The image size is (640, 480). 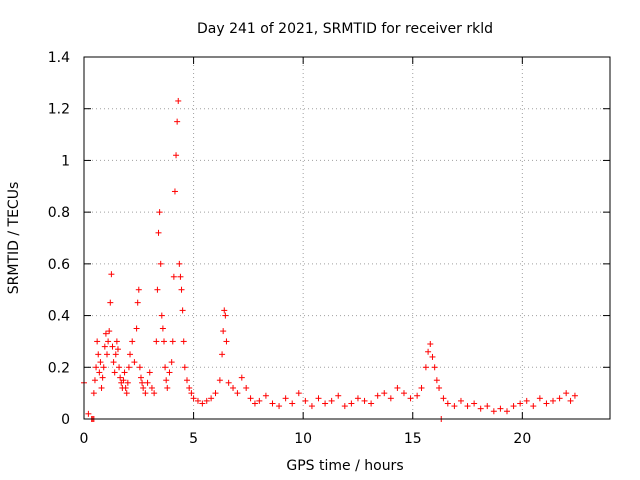 What do you see at coordinates (344, 466) in the screenshot?
I see `x-axis-title: GPS time / hours` at bounding box center [344, 466].